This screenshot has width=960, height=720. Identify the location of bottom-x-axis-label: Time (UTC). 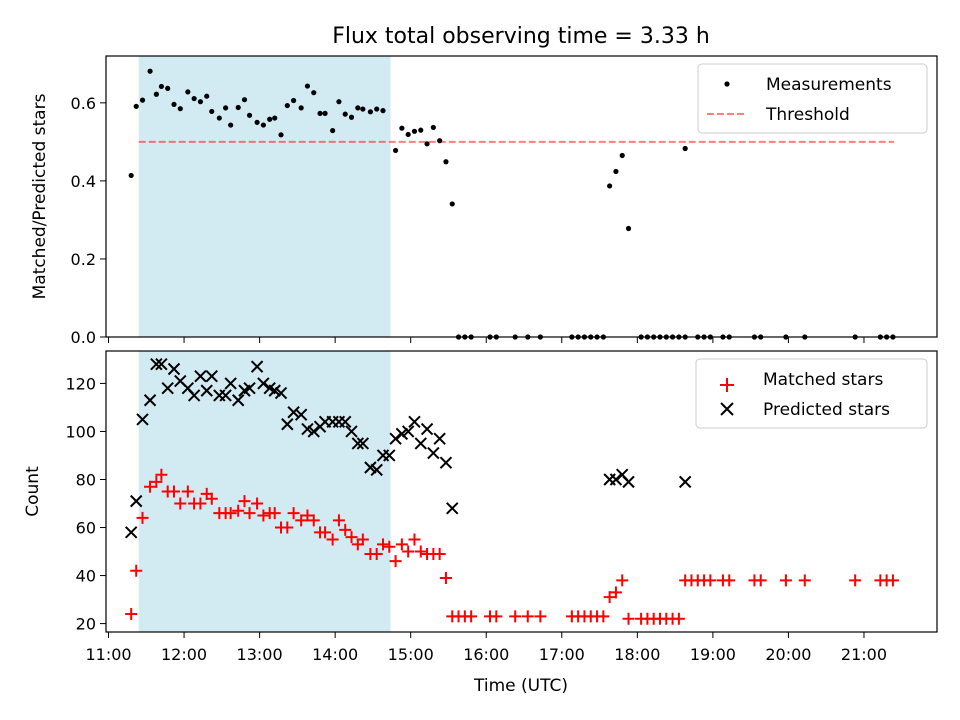
(520, 686).